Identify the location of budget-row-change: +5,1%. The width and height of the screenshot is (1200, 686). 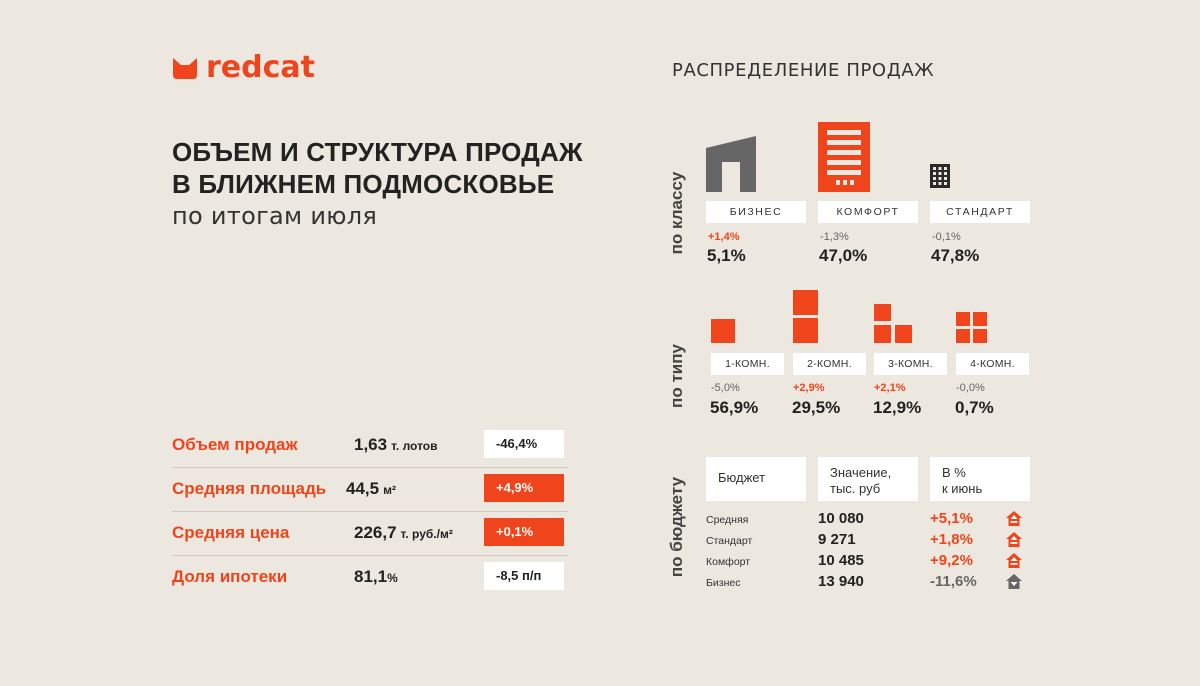
(951, 518).